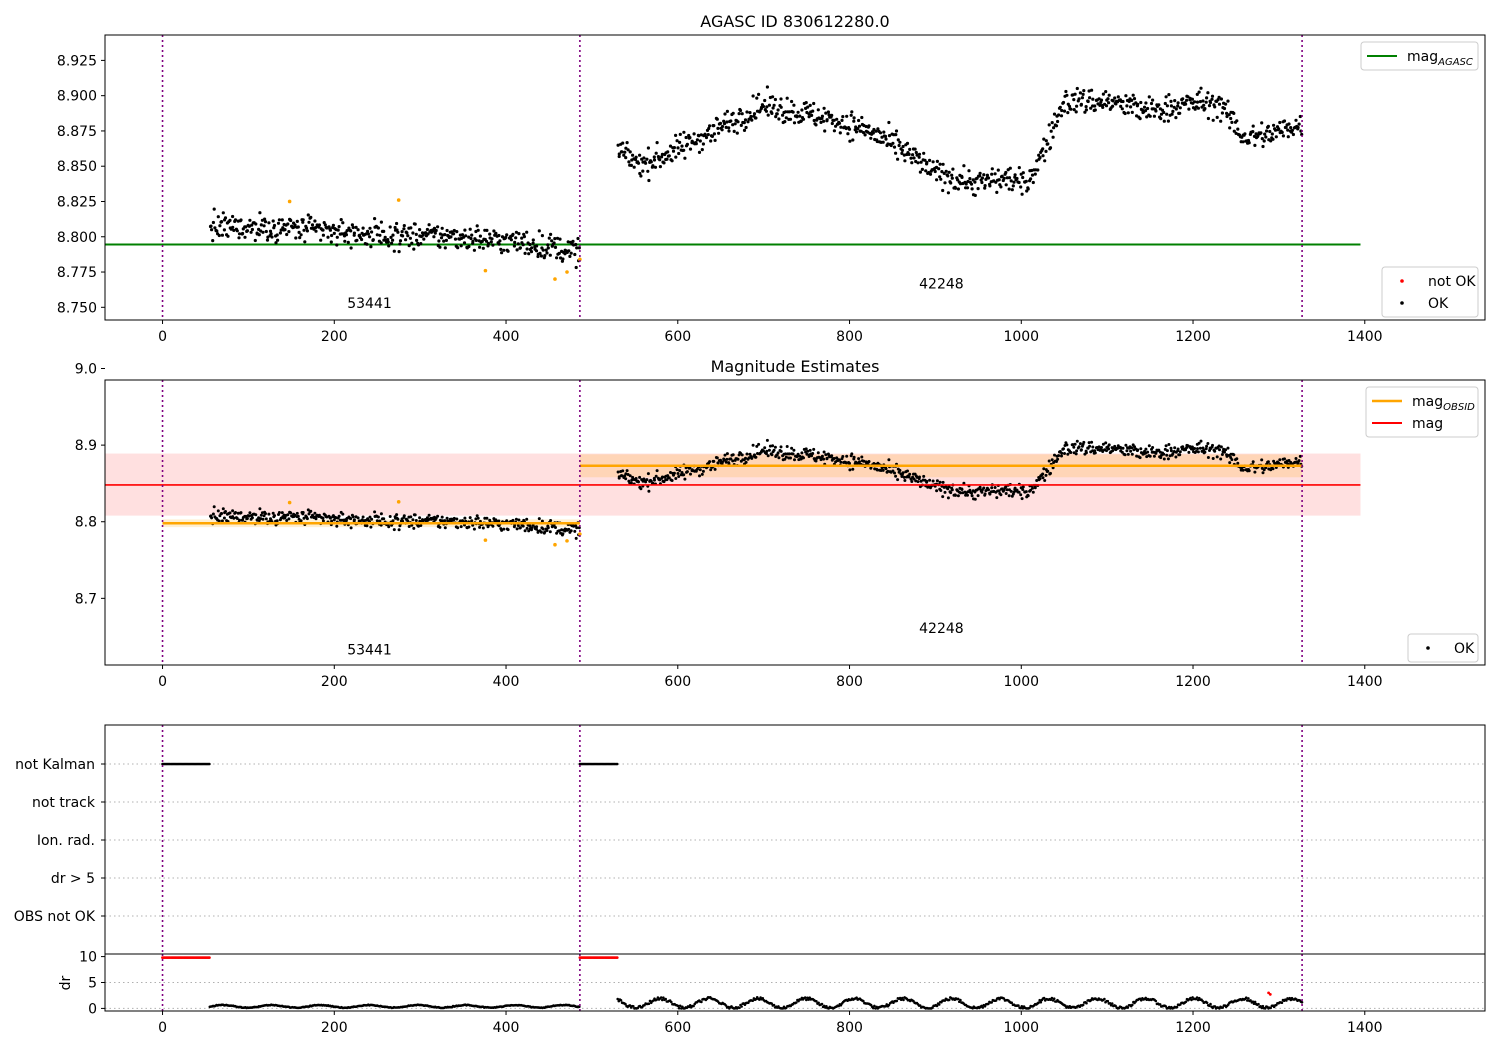  Describe the element at coordinates (73, 879) in the screenshot. I see `flag-category-label: dr > 5` at that location.